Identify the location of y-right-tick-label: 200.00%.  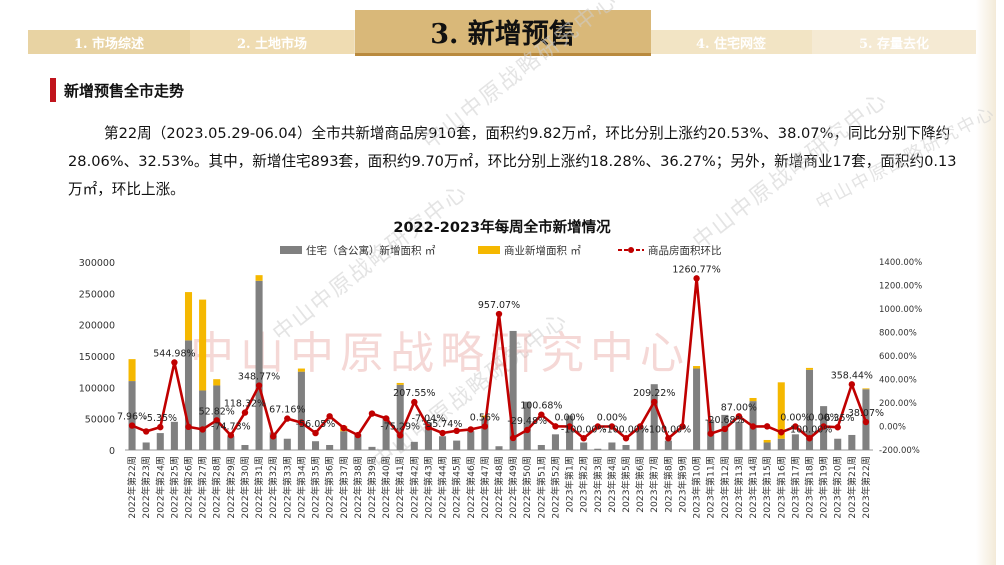
(898, 404).